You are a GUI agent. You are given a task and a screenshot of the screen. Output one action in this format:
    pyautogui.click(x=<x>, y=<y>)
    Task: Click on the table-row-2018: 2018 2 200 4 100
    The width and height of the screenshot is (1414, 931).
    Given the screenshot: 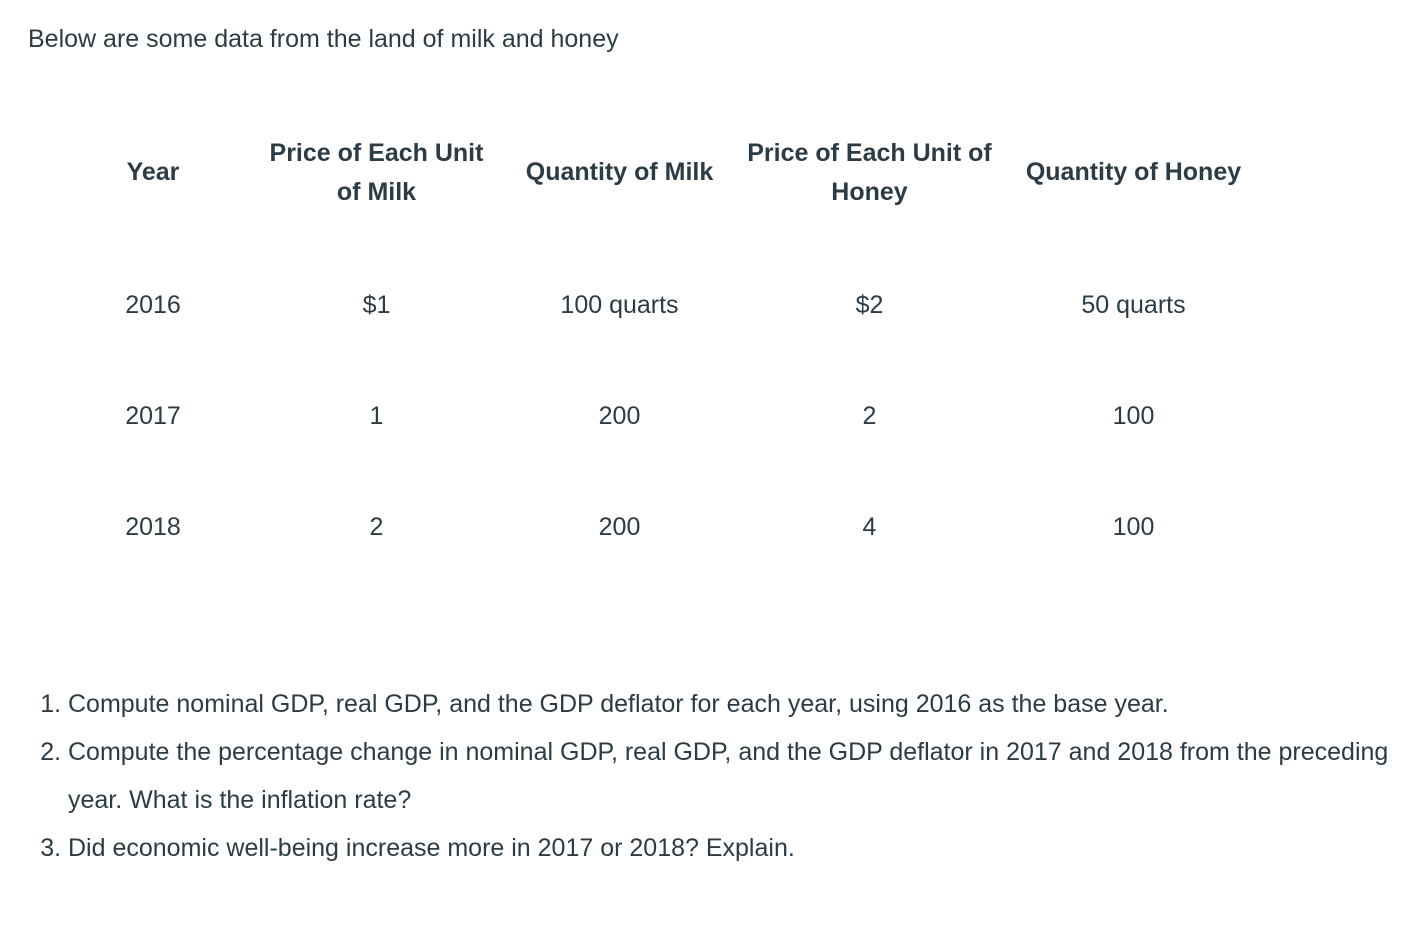 What is the action you would take?
    pyautogui.click(x=660, y=527)
    